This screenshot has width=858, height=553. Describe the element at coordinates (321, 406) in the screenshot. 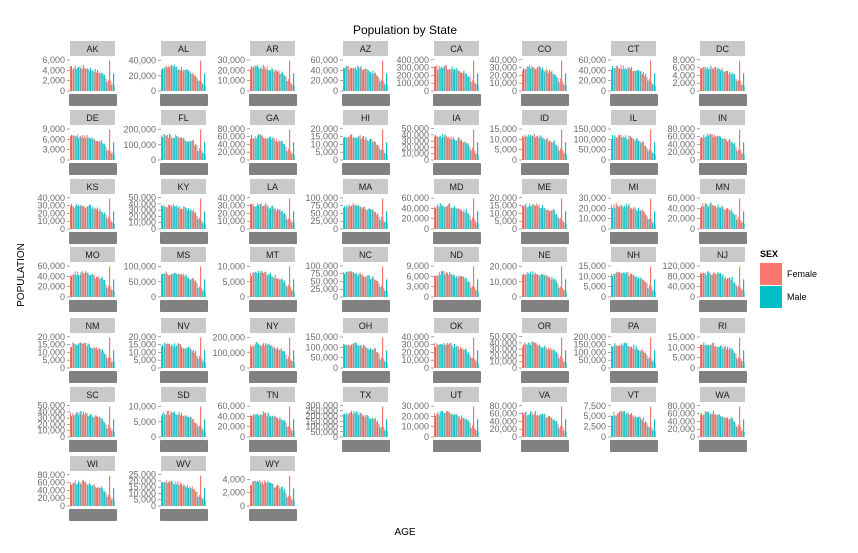

I see `y-tick-label: 300,000` at that location.